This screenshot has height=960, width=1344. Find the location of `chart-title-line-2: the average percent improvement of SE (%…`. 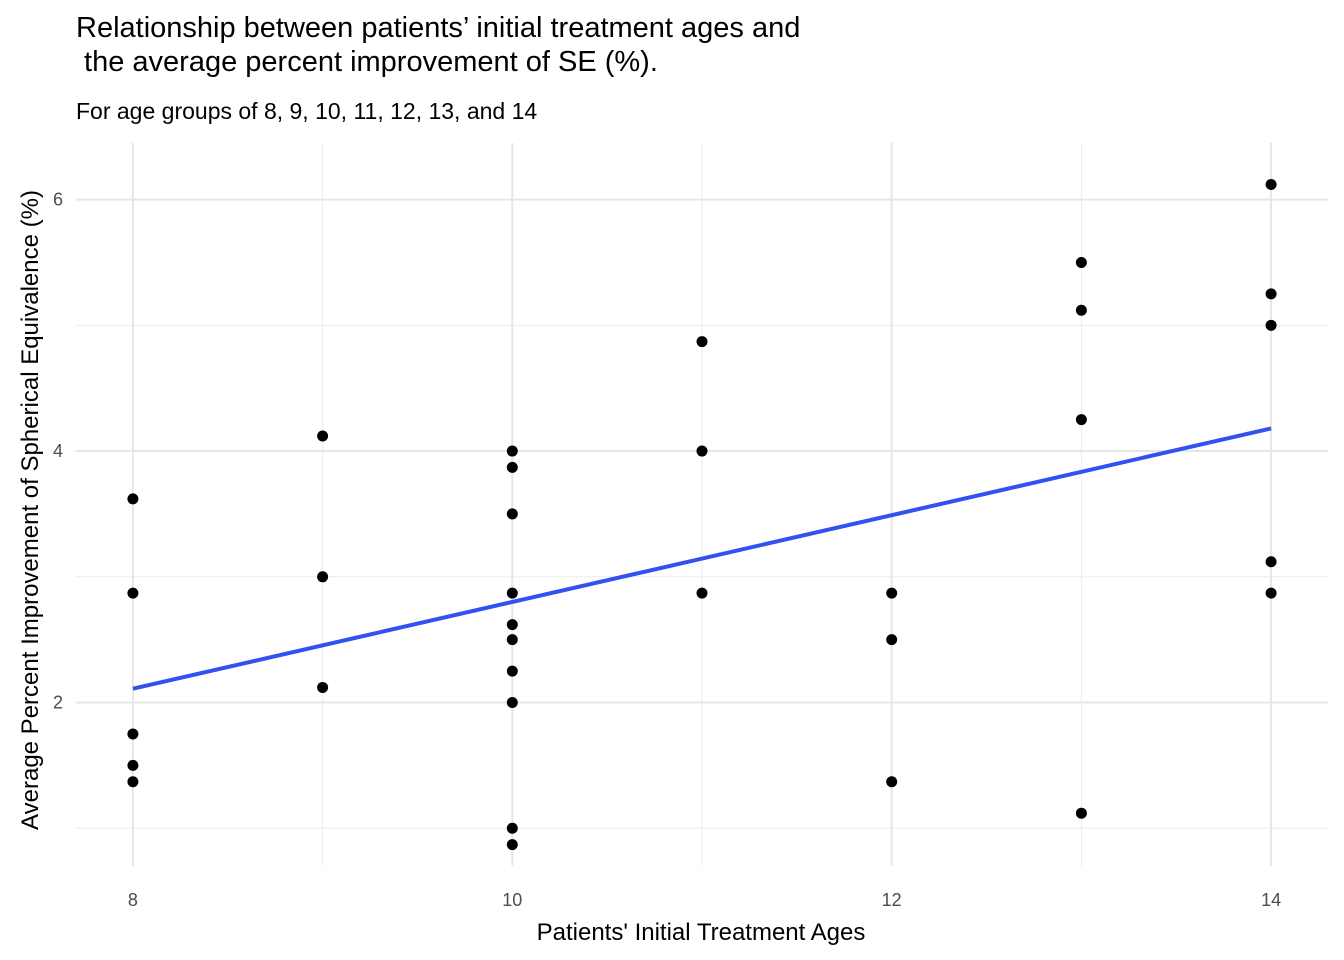

chart-title-line-2: the average percent improvement of SE (%… is located at coordinates (367, 62).